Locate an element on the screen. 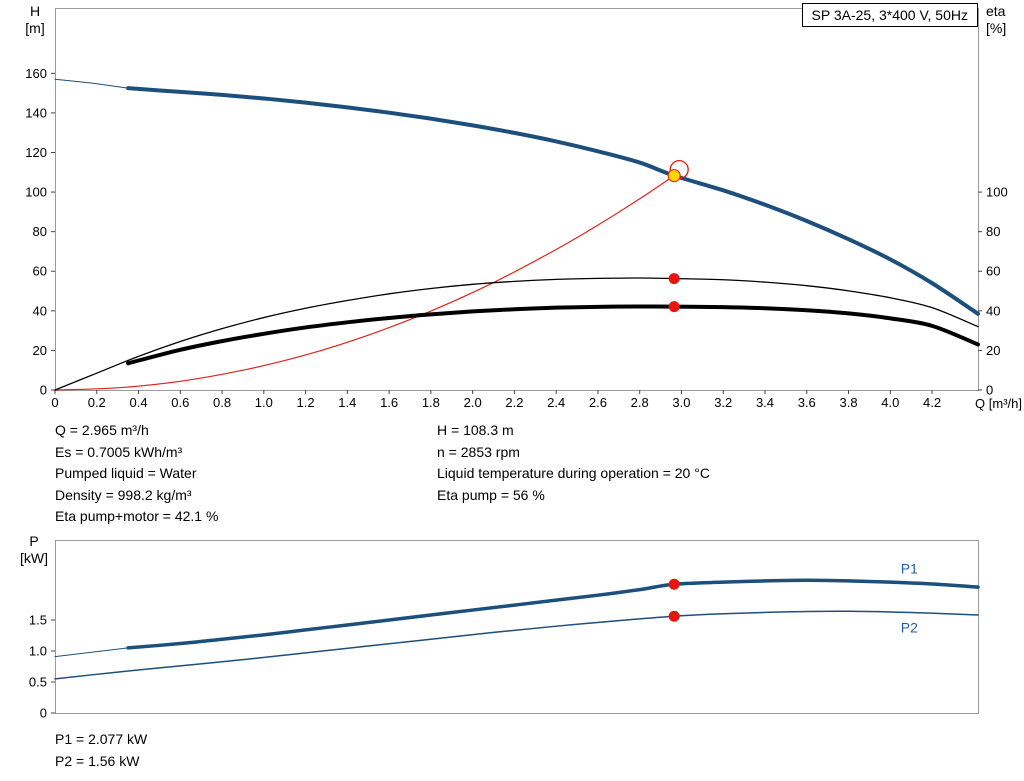  x-tick-label: 2.2 is located at coordinates (514, 402).